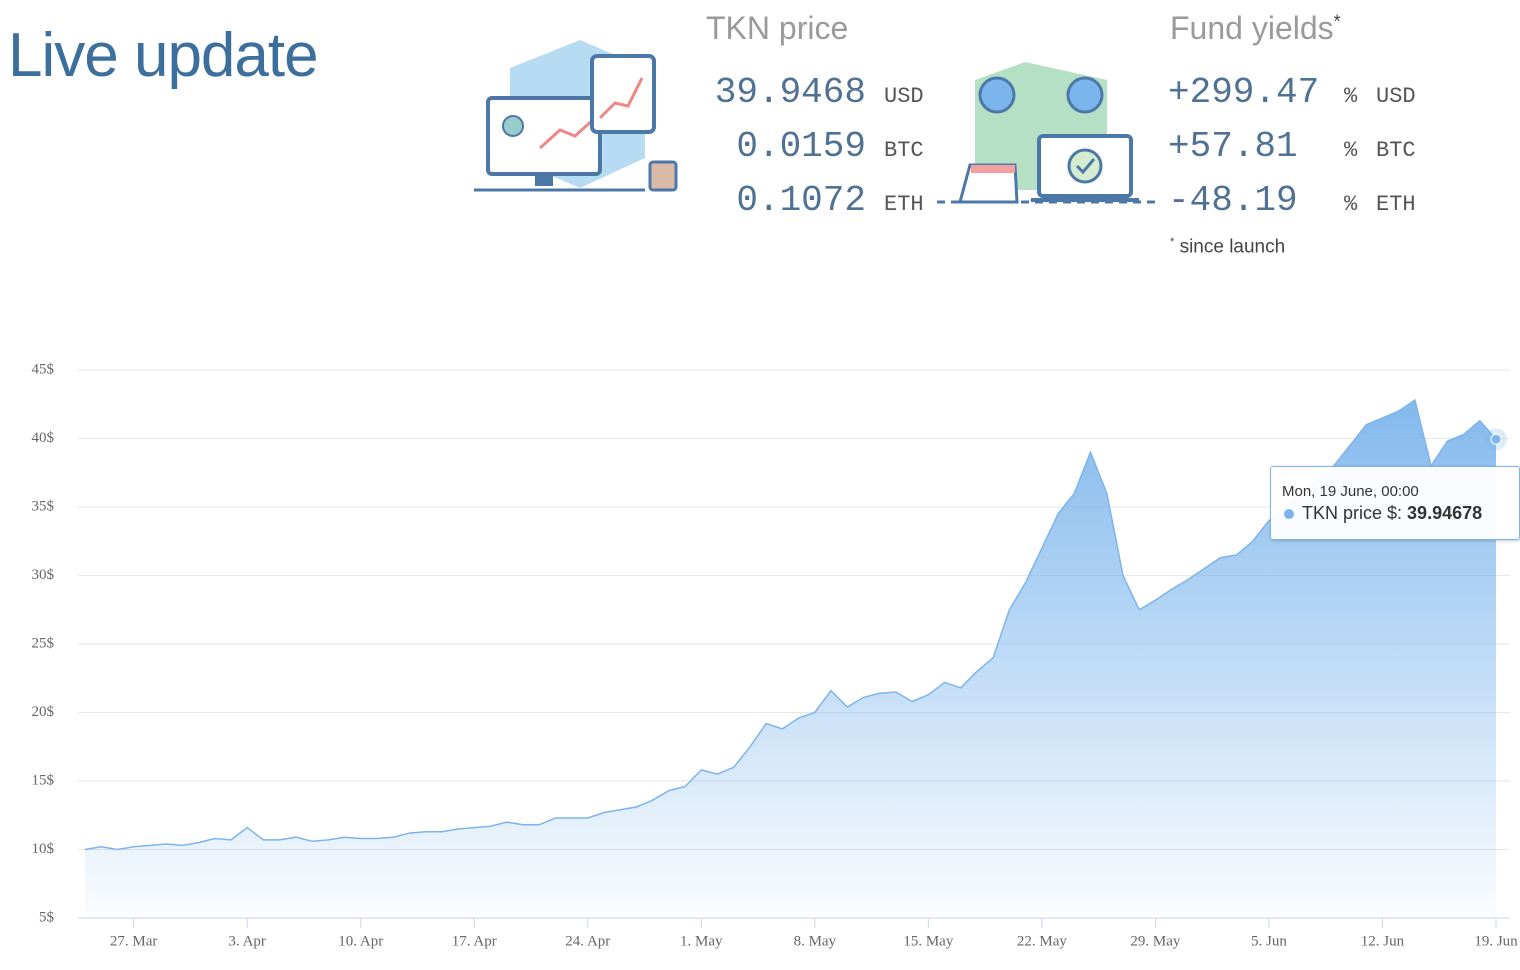 The width and height of the screenshot is (1520, 970). I want to click on yield-value: +57.81, so click(1233, 146).